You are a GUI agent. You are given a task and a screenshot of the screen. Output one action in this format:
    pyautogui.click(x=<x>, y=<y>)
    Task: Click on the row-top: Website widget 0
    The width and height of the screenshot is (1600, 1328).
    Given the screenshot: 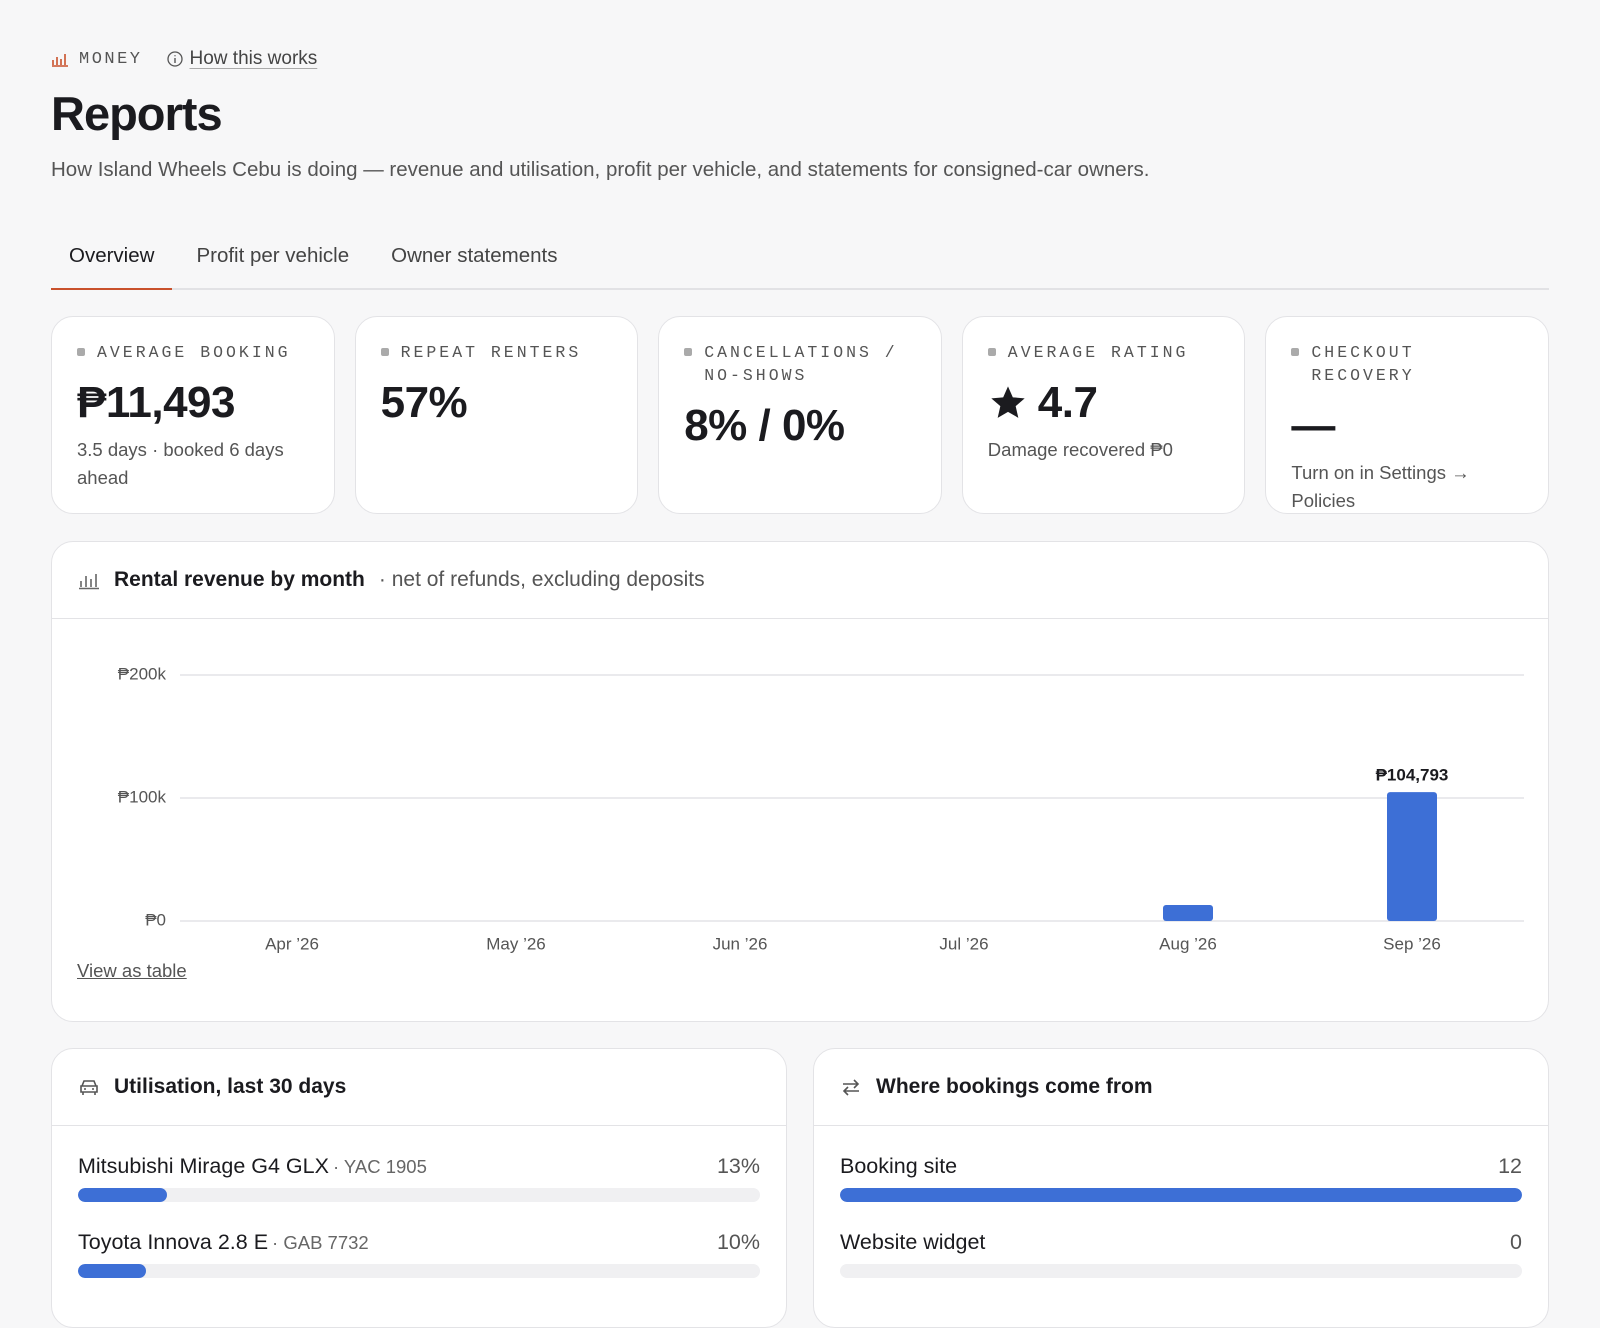 What is the action you would take?
    pyautogui.click(x=1181, y=1242)
    